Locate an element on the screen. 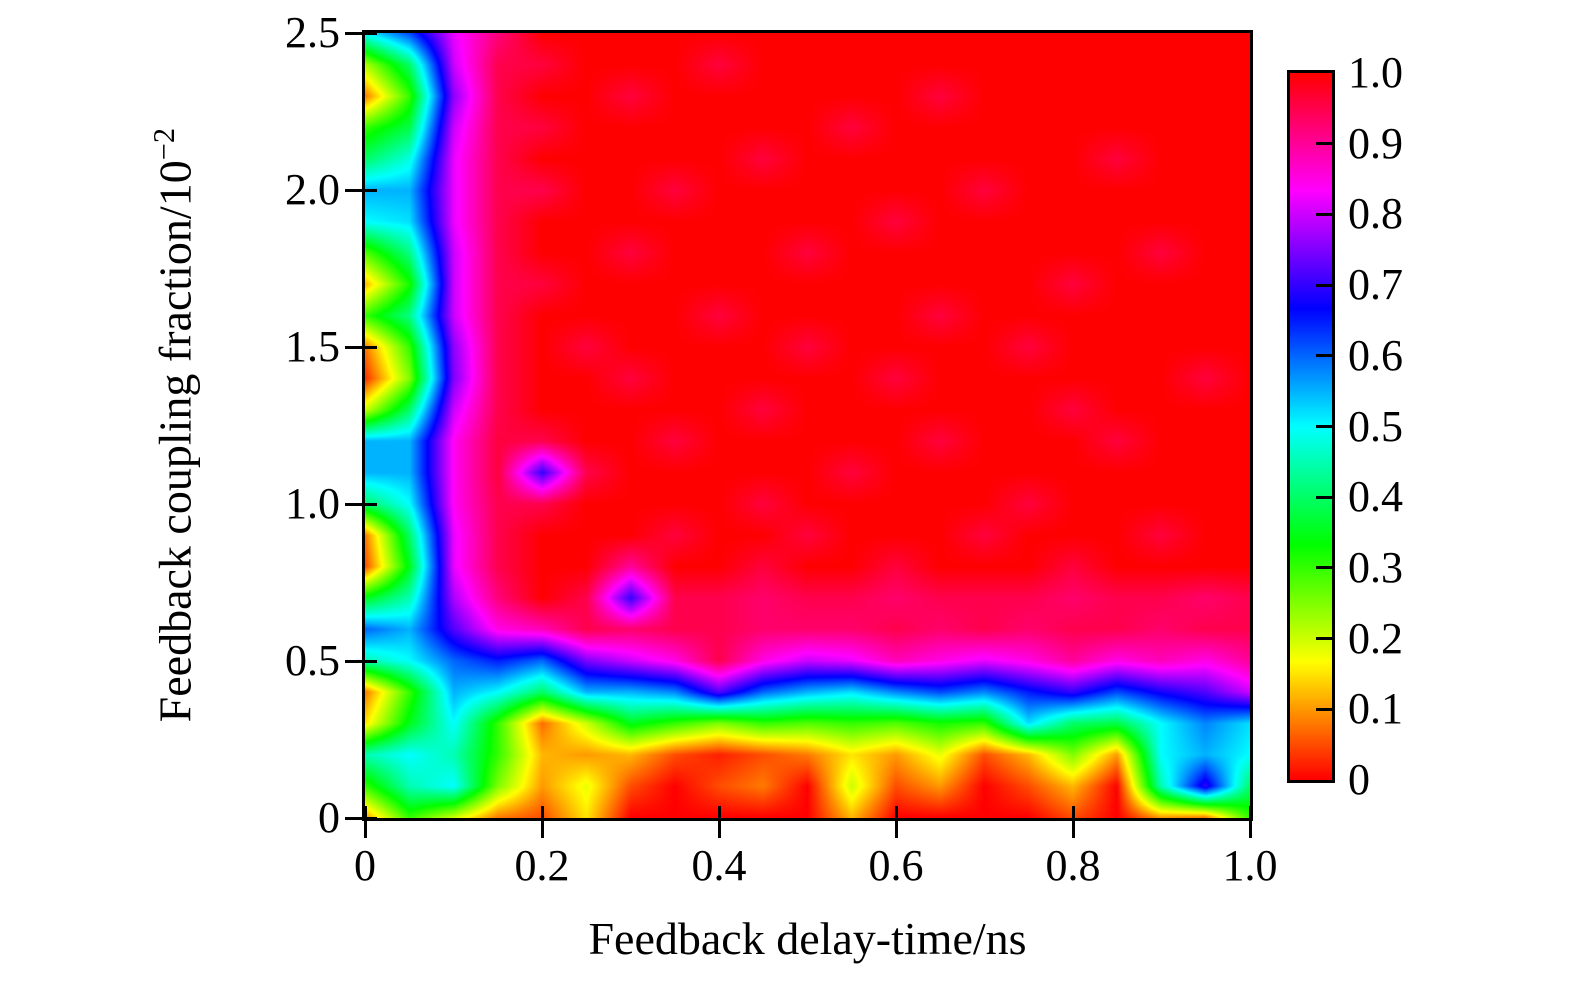  y-tick-label: 1.5 is located at coordinates (312, 346).